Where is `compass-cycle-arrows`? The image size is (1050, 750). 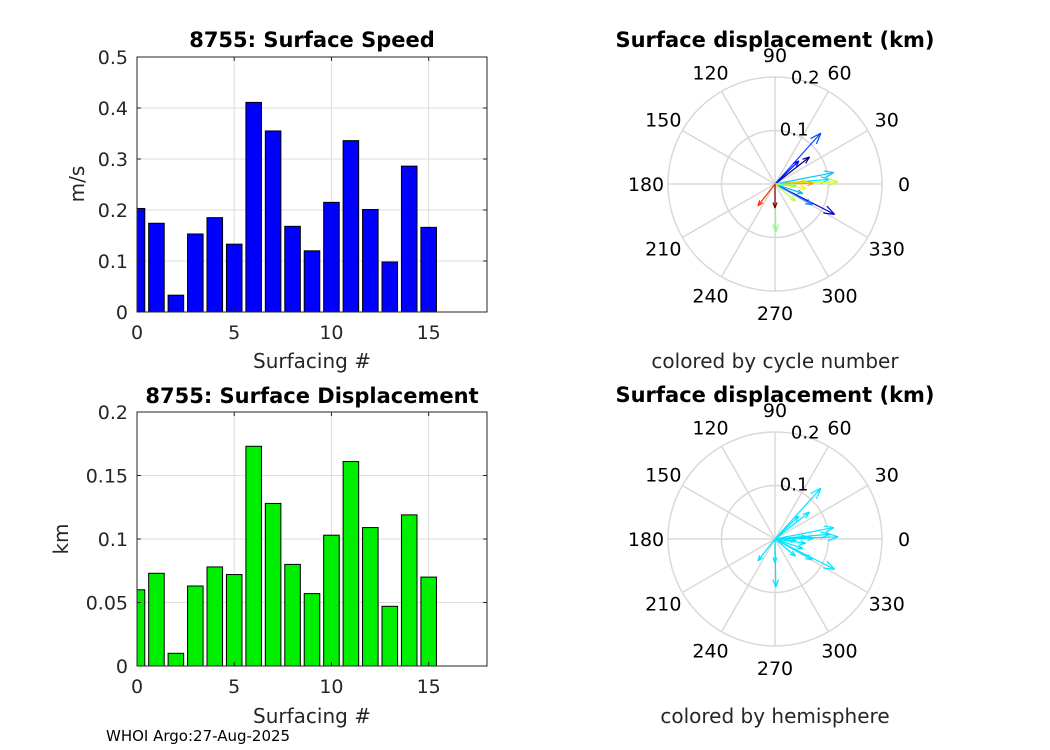 compass-cycle-arrows is located at coordinates (798, 182).